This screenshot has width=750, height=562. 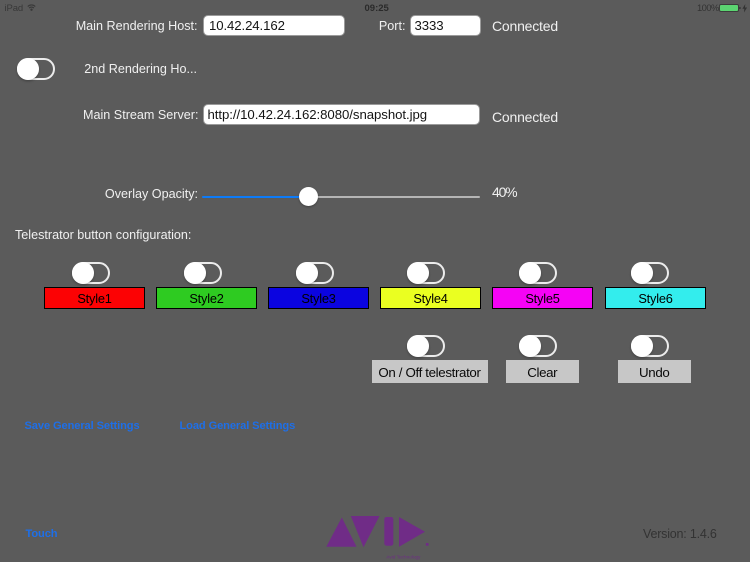 What do you see at coordinates (403, 556) in the screenshot?
I see `svg-text: Avid Technology` at bounding box center [403, 556].